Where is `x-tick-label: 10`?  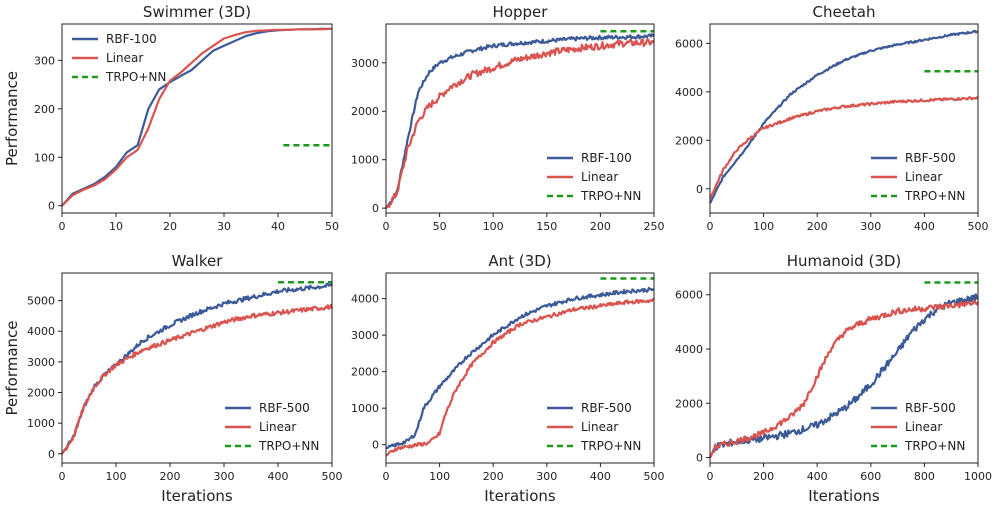
x-tick-label: 10 is located at coordinates (116, 226).